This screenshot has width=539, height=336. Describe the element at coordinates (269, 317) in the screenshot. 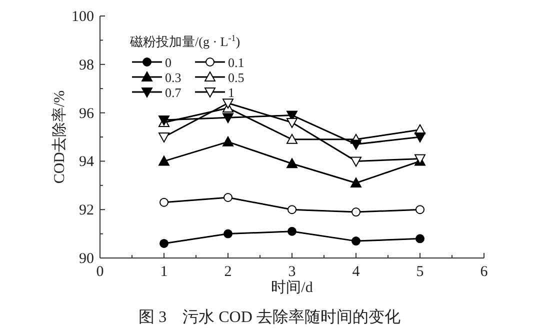

I see `text: 图 3 污水 COD 去除率随时间的变化` at that location.